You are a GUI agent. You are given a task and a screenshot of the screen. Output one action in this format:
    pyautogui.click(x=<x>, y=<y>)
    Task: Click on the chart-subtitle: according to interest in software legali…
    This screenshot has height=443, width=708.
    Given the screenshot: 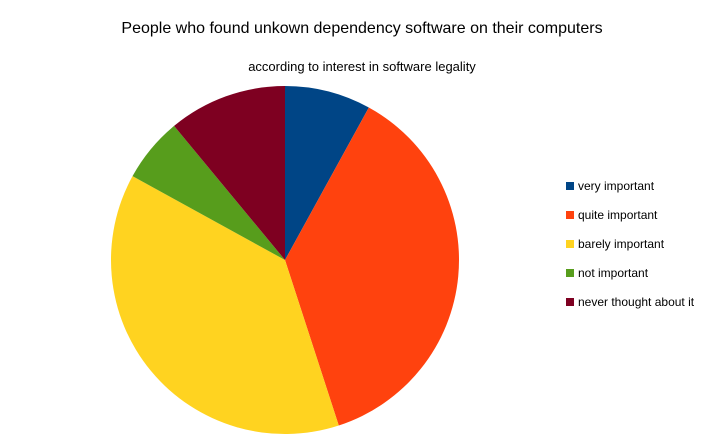 What is the action you would take?
    pyautogui.click(x=362, y=66)
    